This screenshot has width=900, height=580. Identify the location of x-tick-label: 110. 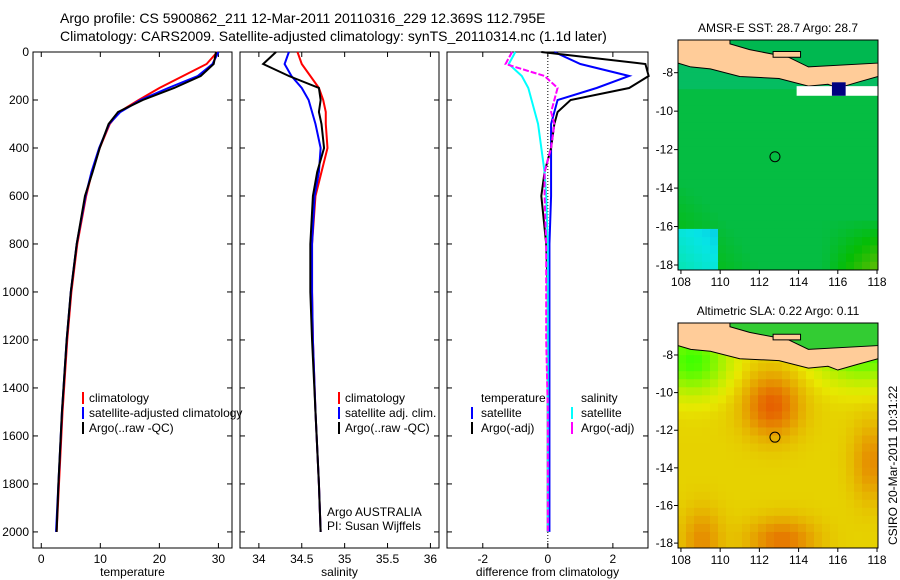
(720, 282).